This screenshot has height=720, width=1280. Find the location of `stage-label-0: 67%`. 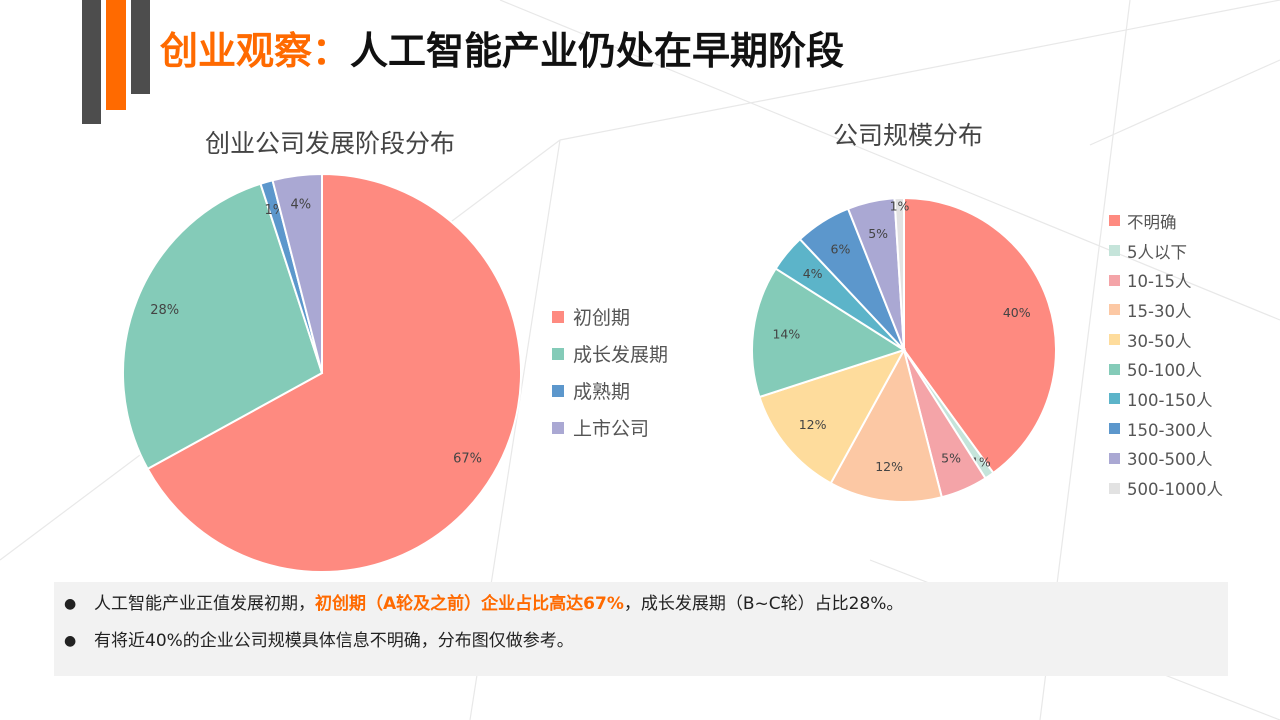

stage-label-0: 67% is located at coordinates (467, 459).